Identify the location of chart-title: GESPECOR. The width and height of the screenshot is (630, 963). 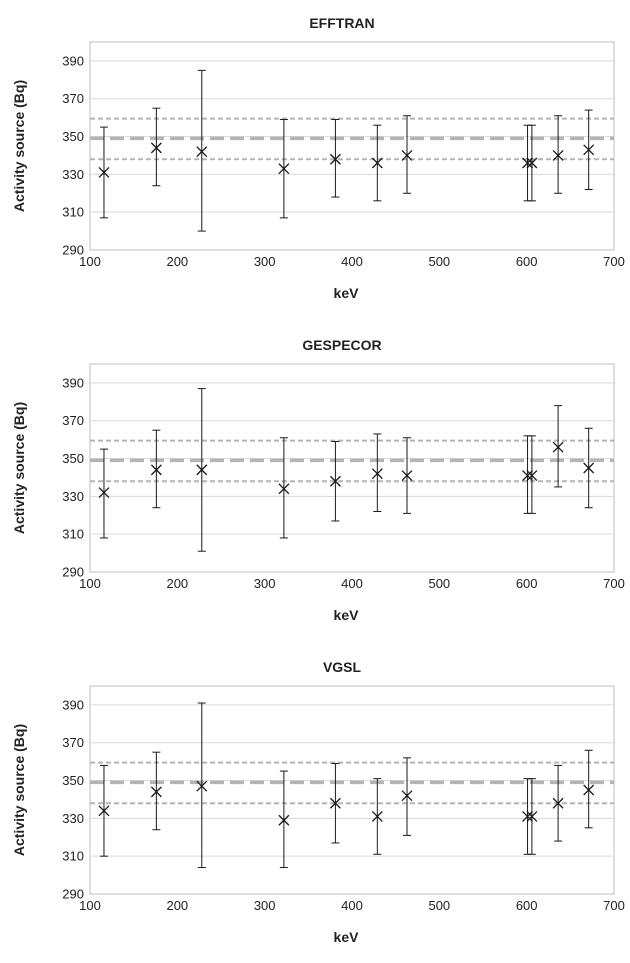
(341, 345).